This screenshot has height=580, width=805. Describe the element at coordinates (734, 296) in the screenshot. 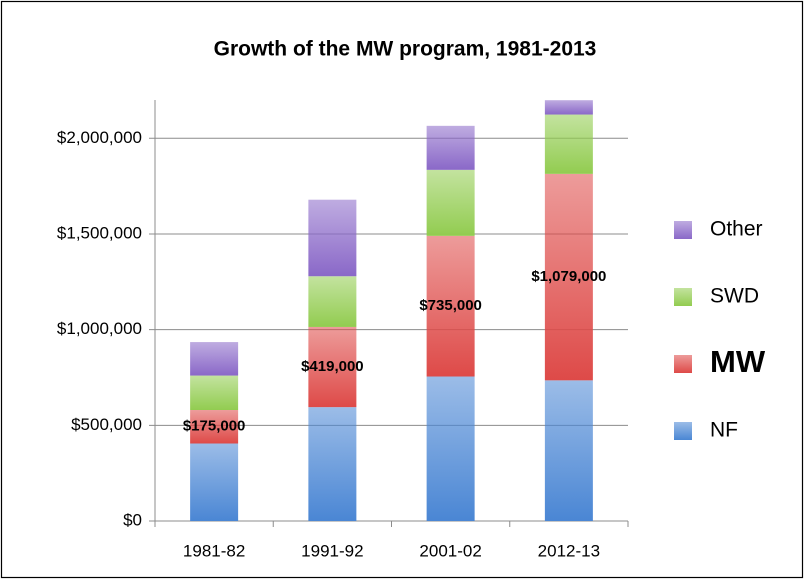

I see `legend-label: SWD` at that location.